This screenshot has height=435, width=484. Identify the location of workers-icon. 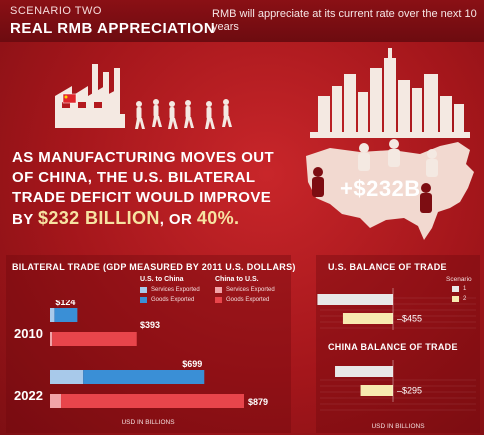
(398, 158).